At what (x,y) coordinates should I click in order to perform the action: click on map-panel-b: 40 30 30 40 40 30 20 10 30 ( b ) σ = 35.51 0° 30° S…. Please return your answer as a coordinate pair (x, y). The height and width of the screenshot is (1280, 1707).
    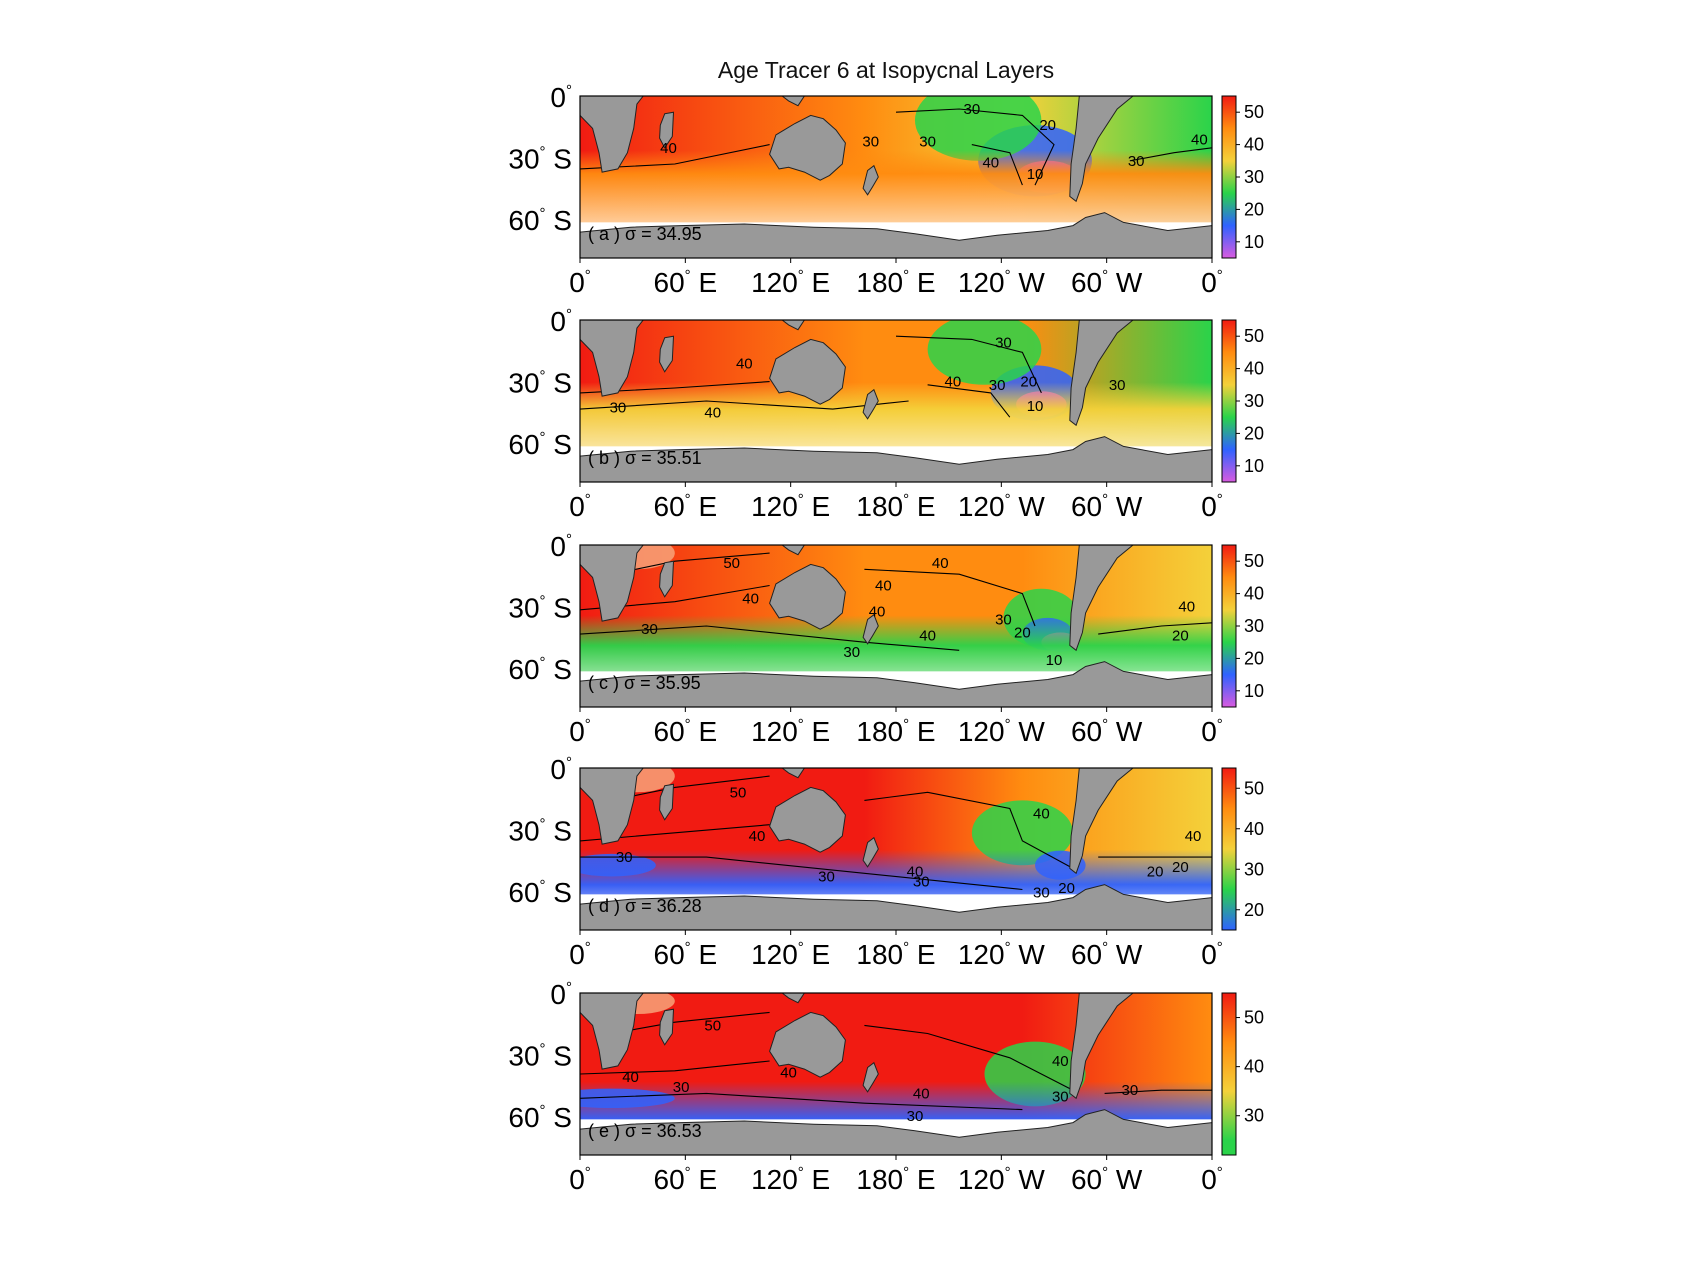
    Looking at the image, I should click on (886, 414).